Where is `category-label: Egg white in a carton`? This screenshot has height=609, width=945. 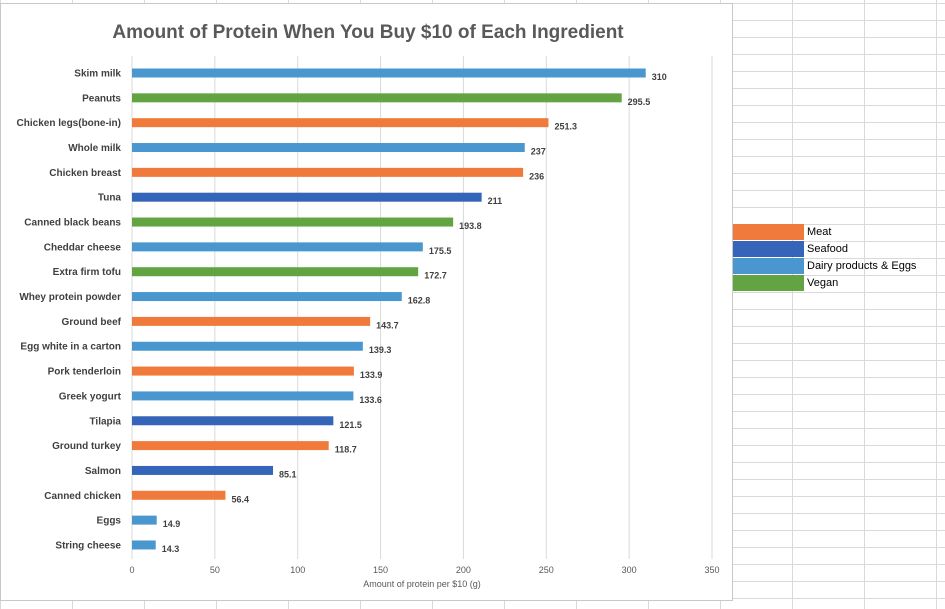
category-label: Egg white in a carton is located at coordinates (70, 347).